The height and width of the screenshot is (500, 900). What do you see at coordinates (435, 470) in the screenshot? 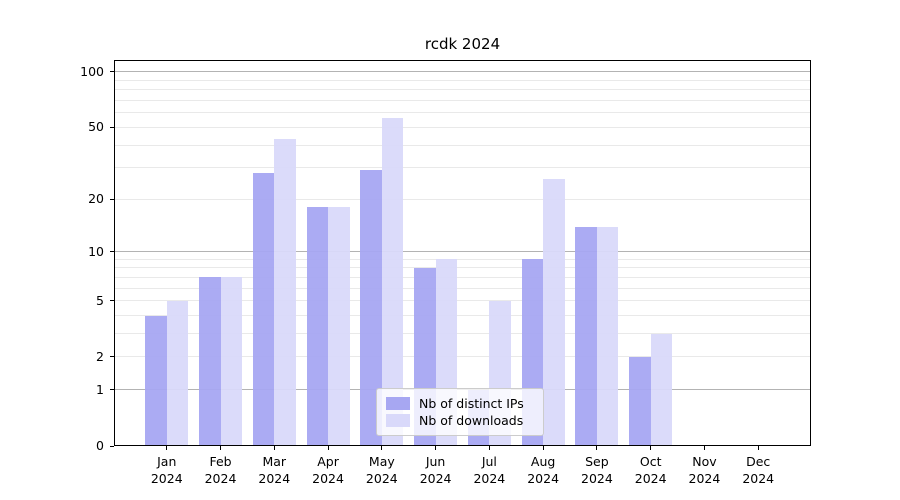
I see `x-tick-label: Jun 2024` at bounding box center [435, 470].